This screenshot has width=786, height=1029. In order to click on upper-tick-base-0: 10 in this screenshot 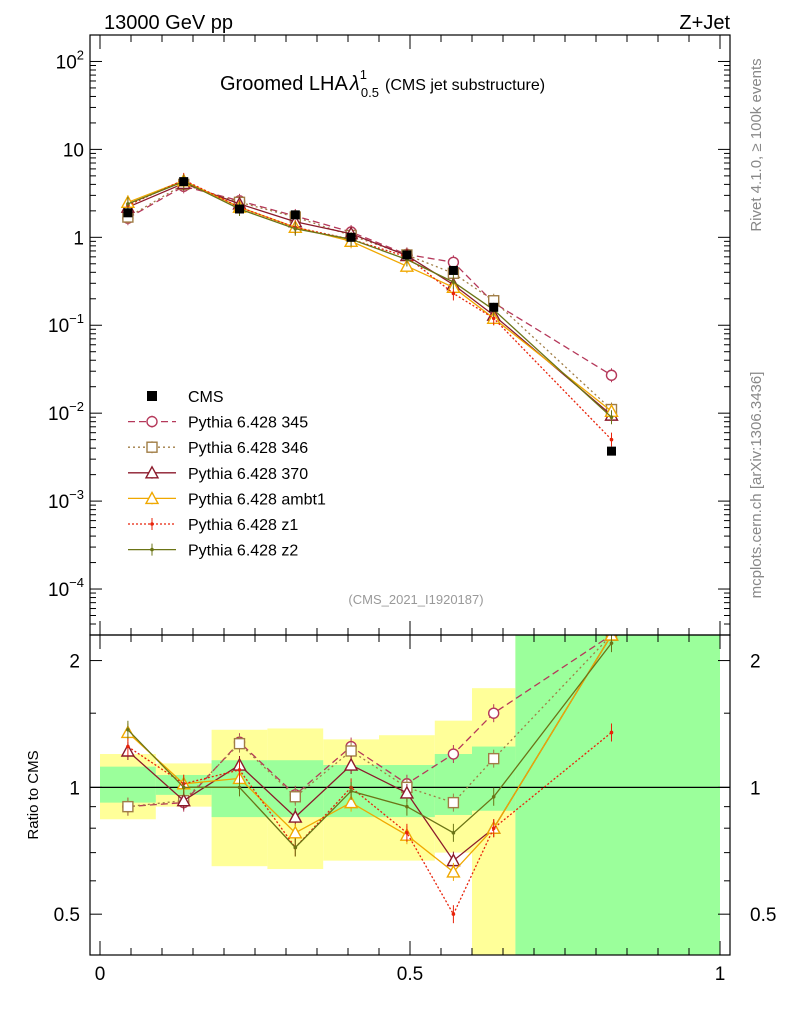, I will do `click(66, 62)`.